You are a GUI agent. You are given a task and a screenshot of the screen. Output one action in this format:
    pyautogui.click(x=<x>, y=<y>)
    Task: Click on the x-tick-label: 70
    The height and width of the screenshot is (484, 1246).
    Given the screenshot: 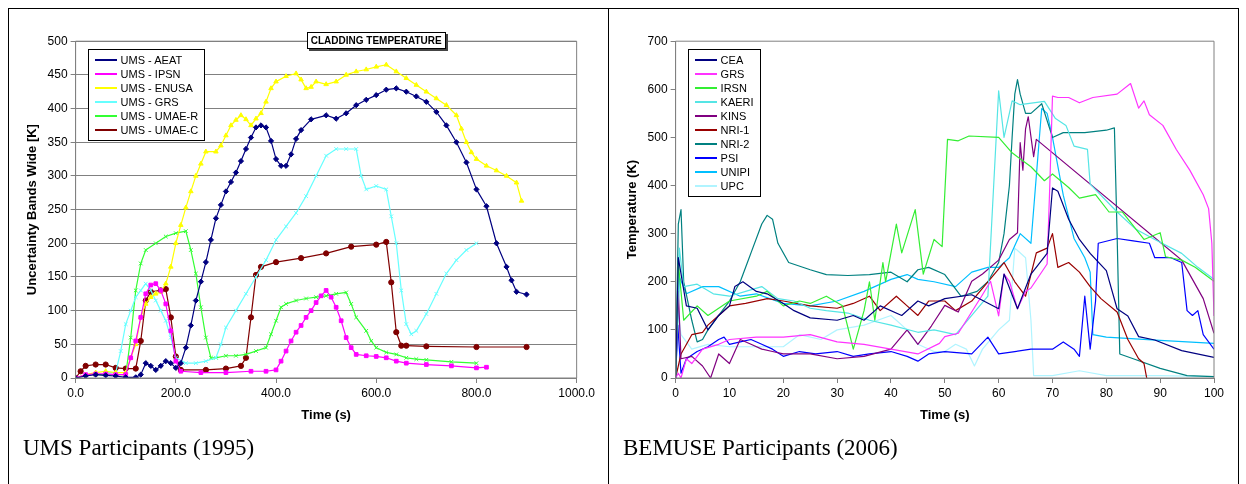 What is the action you would take?
    pyautogui.click(x=1052, y=392)
    